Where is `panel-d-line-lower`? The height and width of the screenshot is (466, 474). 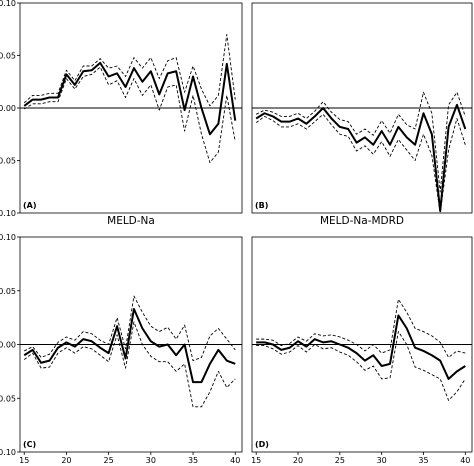
panel-d-line-lower is located at coordinates (361, 366).